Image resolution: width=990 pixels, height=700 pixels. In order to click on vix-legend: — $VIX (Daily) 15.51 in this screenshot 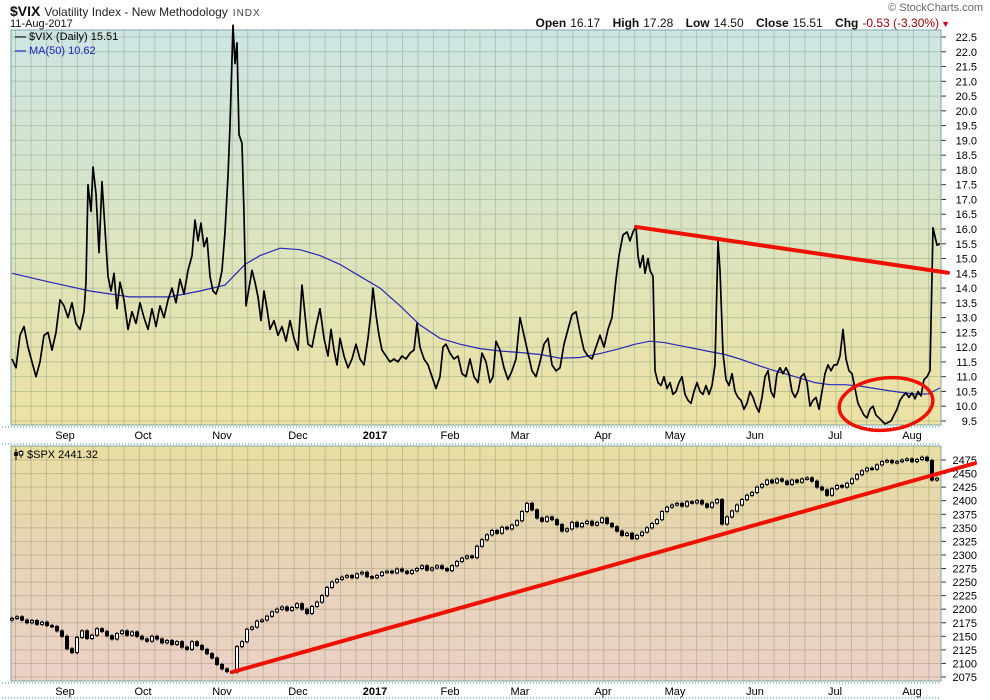, I will do `click(66, 37)`.